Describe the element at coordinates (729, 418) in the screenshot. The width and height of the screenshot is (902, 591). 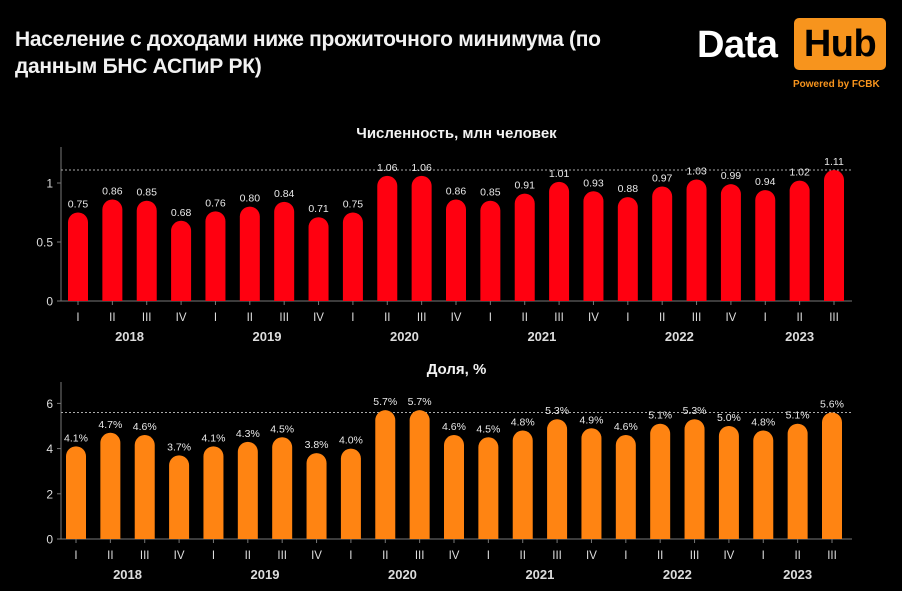
I see `bar-value-label: 5.0%` at that location.